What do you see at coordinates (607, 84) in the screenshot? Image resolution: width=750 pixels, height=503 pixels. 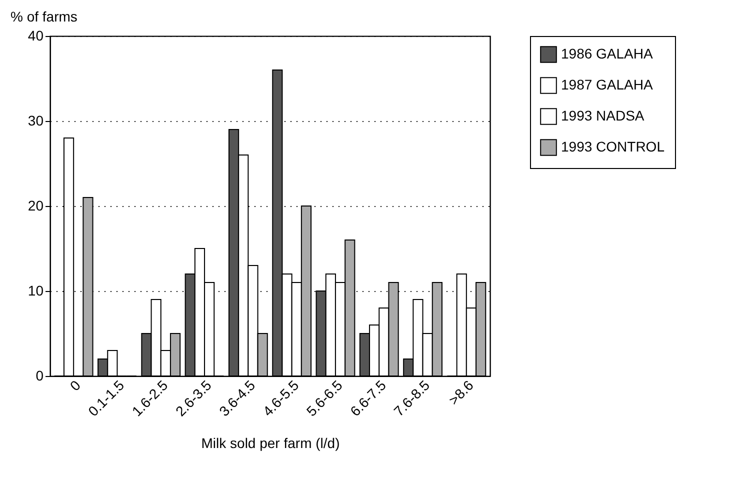 I see `legend-label: 1987 GALAHA` at bounding box center [607, 84].